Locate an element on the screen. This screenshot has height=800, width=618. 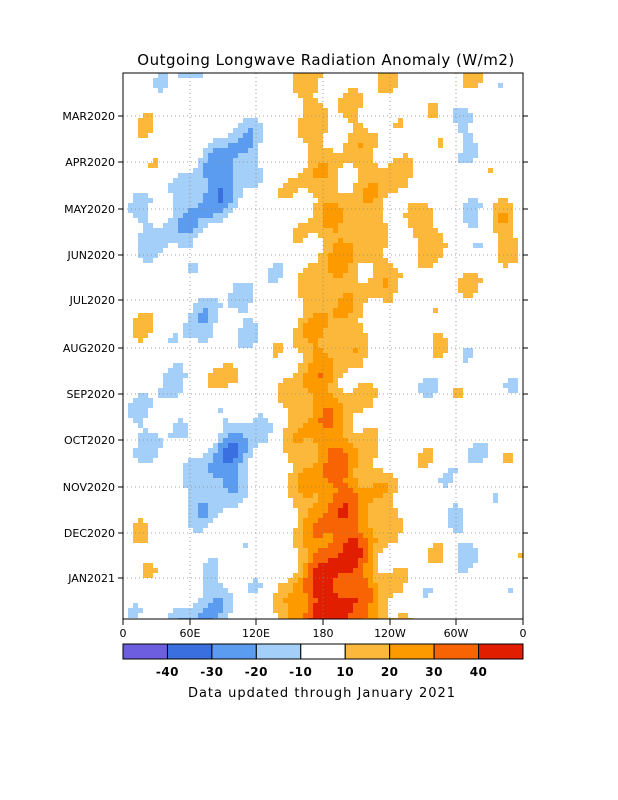
footer-note: Data updated through January 2021 is located at coordinates (322, 693).